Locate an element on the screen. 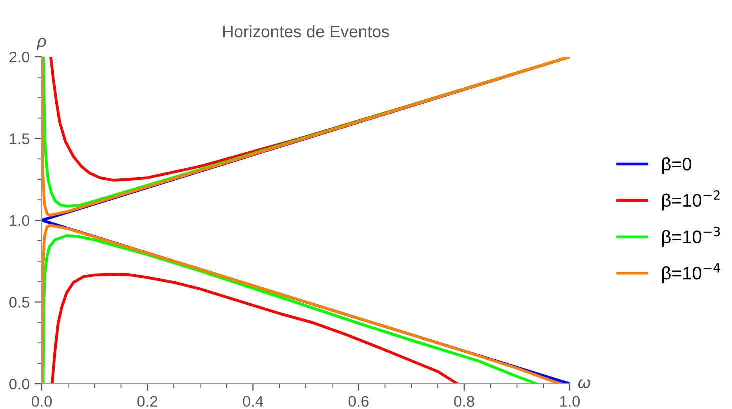  legend-label: β=10$^{−2}$ is located at coordinates (691, 200).